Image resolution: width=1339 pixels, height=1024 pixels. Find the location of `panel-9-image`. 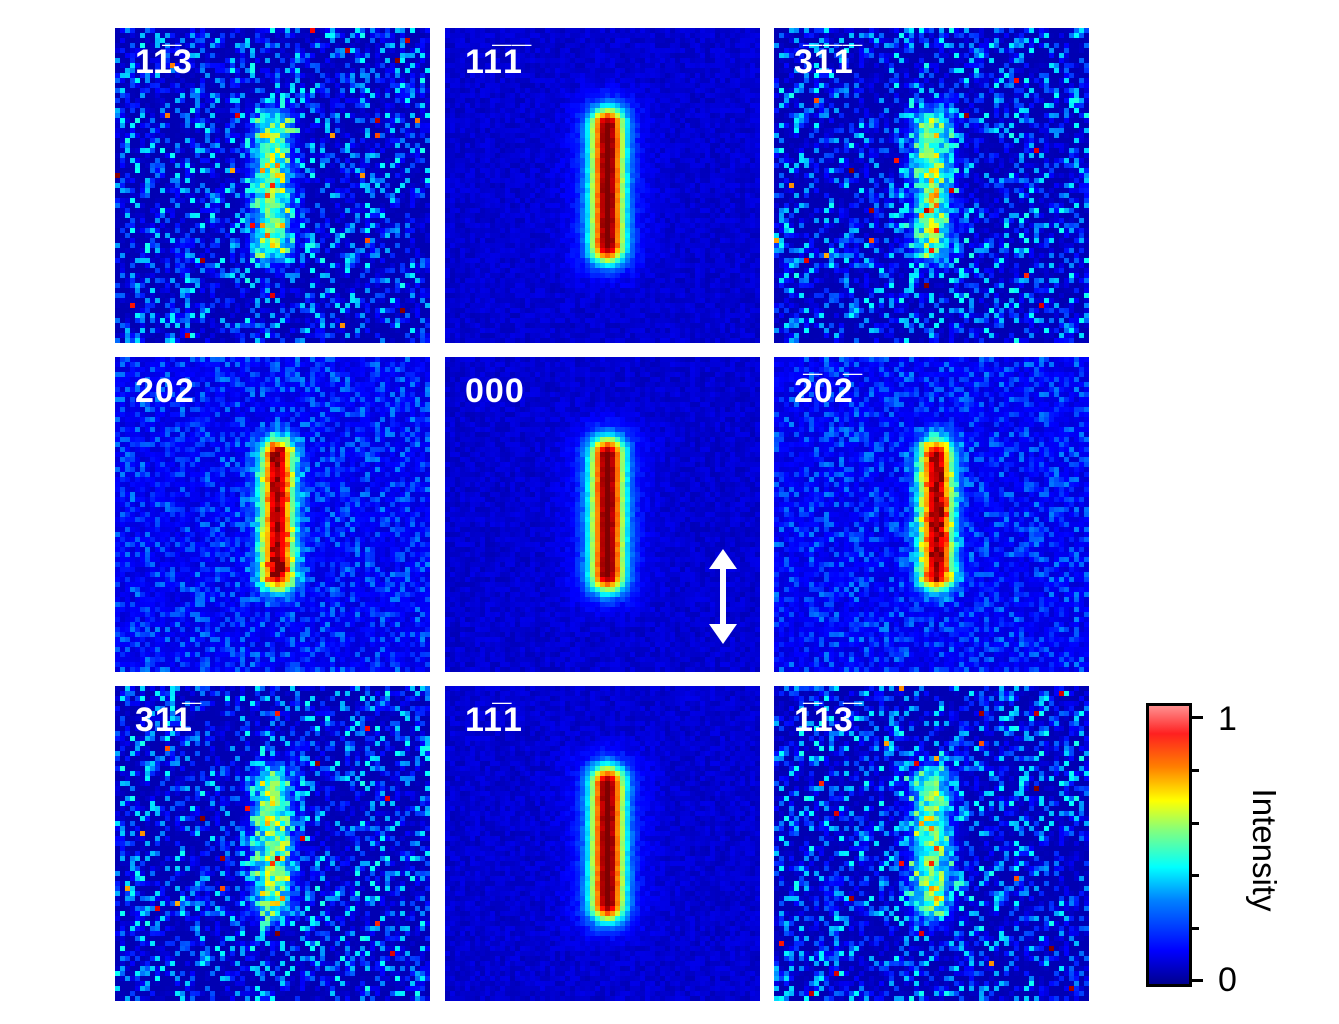

panel-9-image is located at coordinates (931, 843).